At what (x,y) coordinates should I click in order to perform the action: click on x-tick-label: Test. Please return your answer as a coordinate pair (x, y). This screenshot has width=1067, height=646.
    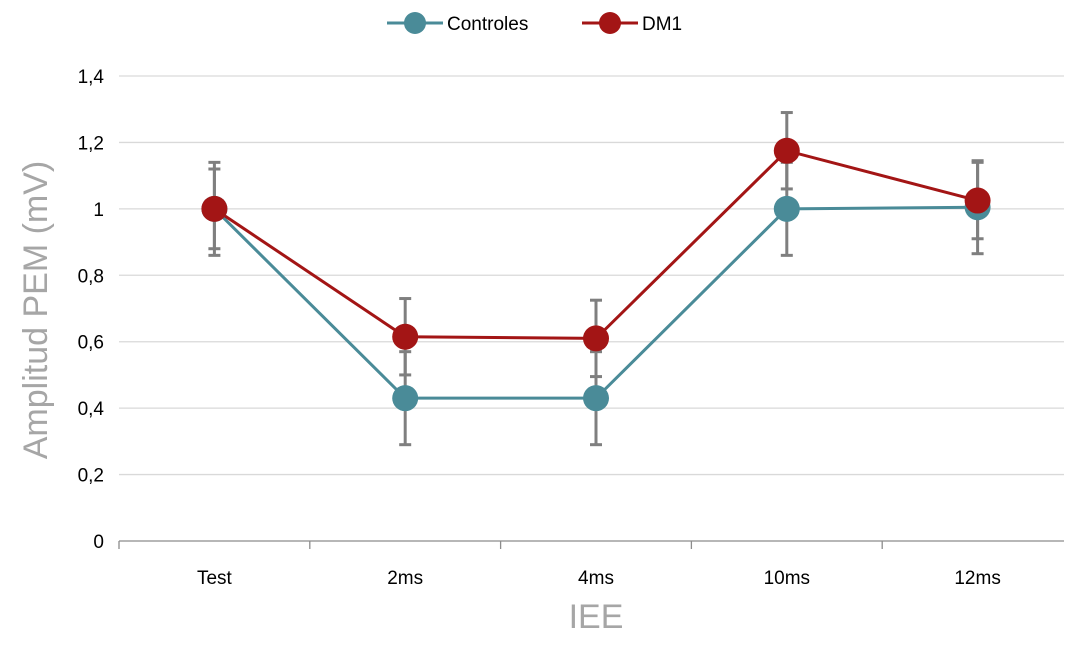
    Looking at the image, I should click on (215, 578).